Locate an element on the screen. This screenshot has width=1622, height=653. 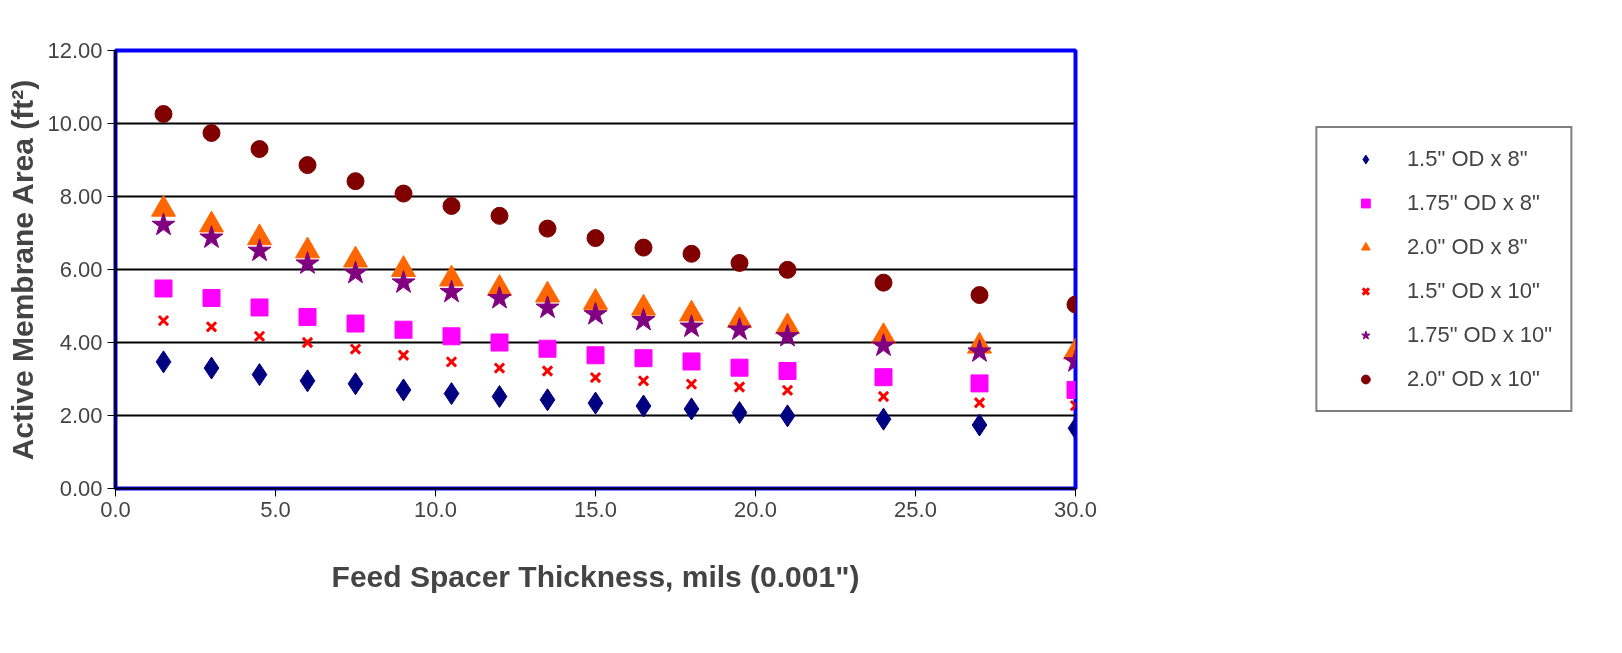
y-tick-label: 12.00 is located at coordinates (75, 50).